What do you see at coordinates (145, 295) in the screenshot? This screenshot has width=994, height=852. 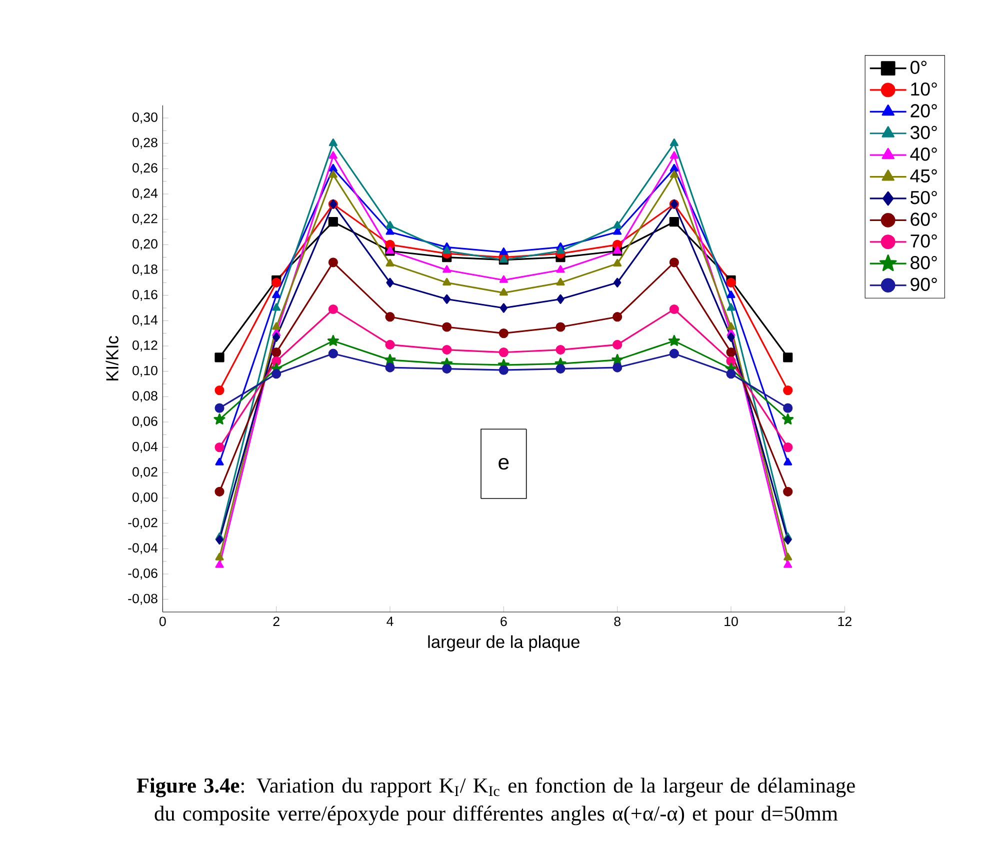 I see `y-tick-label: 0,16` at bounding box center [145, 295].